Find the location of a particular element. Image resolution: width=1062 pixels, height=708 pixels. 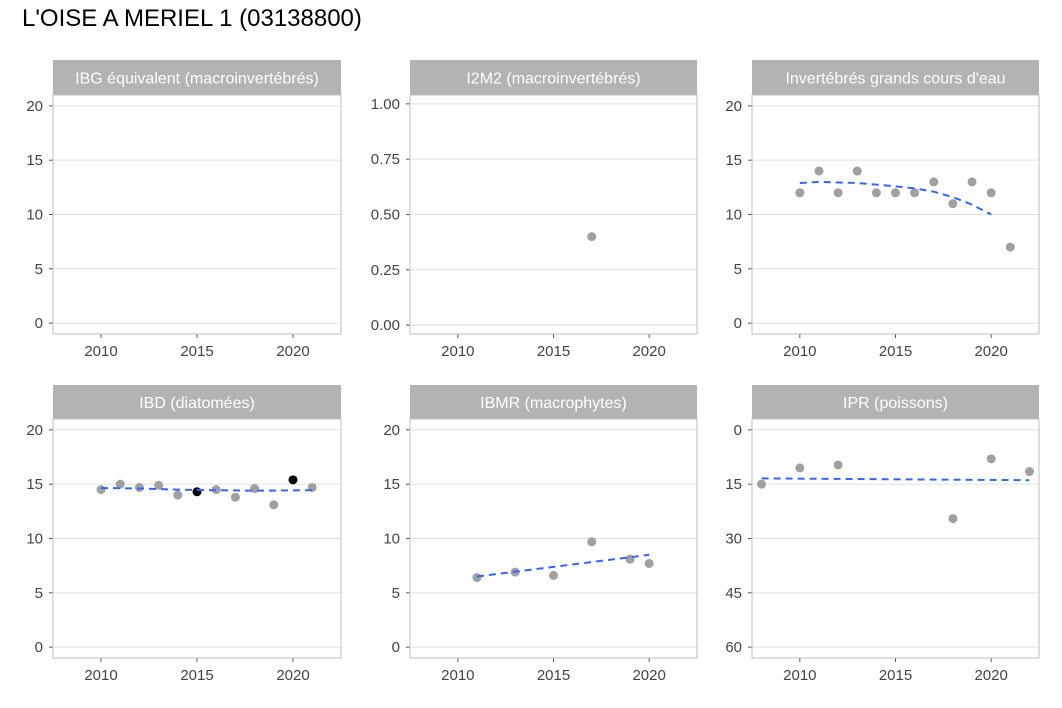

strip-title: IBG équivalent (macroinvertébrés) is located at coordinates (197, 79).